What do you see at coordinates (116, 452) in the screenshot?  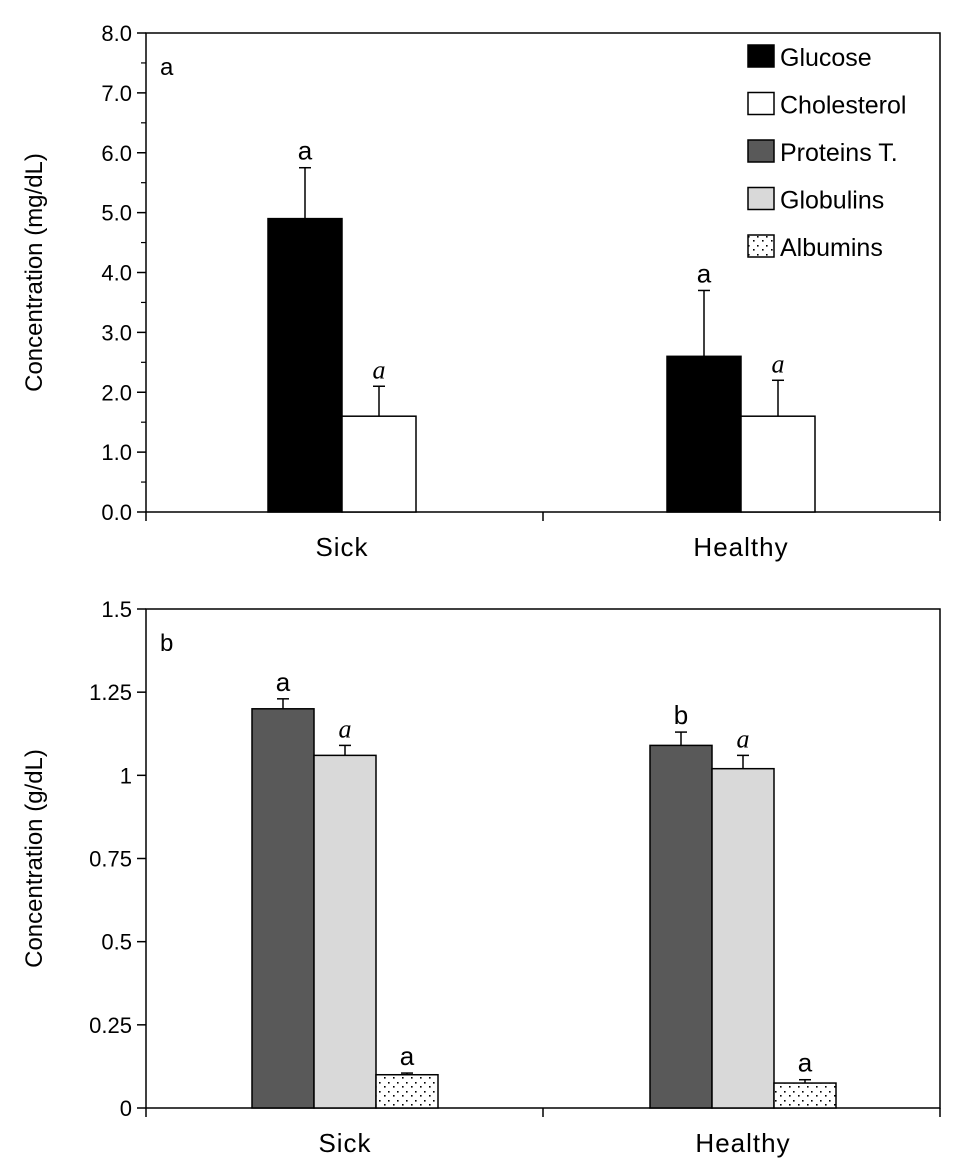 I see `panel-a-y-tick-label: 1.0` at bounding box center [116, 452].